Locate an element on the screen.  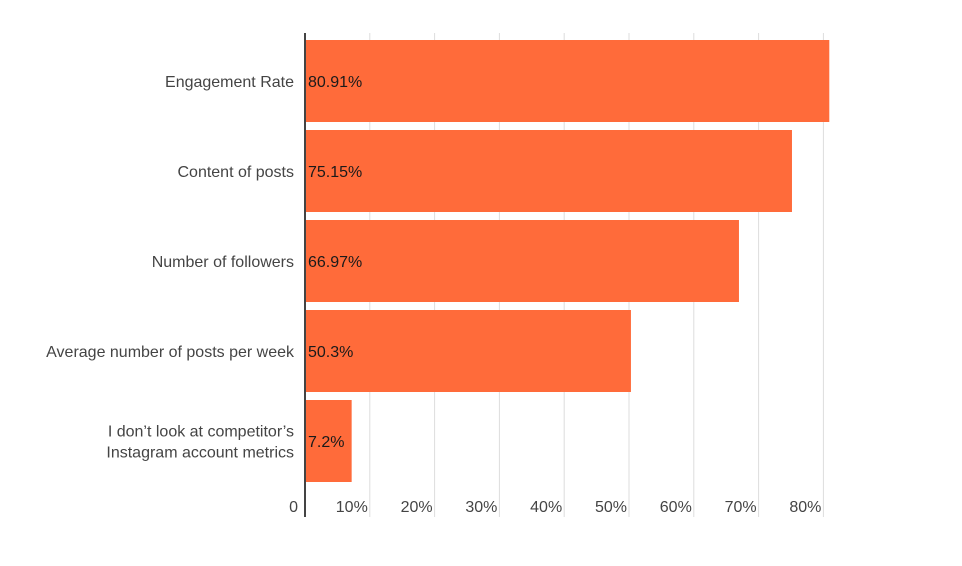
tick-label: 60% is located at coordinates (676, 507).